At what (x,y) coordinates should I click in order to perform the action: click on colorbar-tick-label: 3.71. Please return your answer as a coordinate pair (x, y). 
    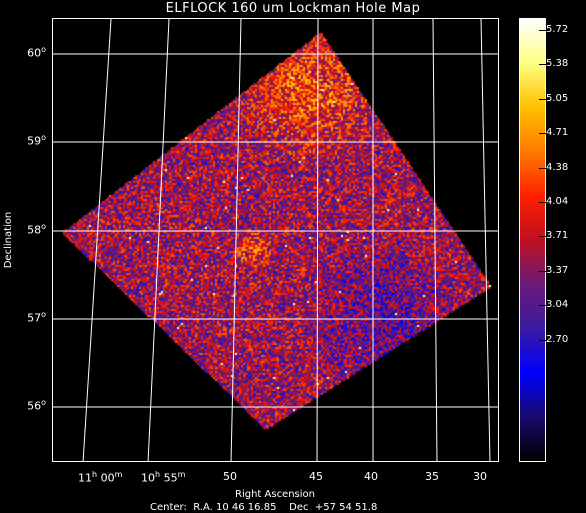
    Looking at the image, I should click on (557, 236).